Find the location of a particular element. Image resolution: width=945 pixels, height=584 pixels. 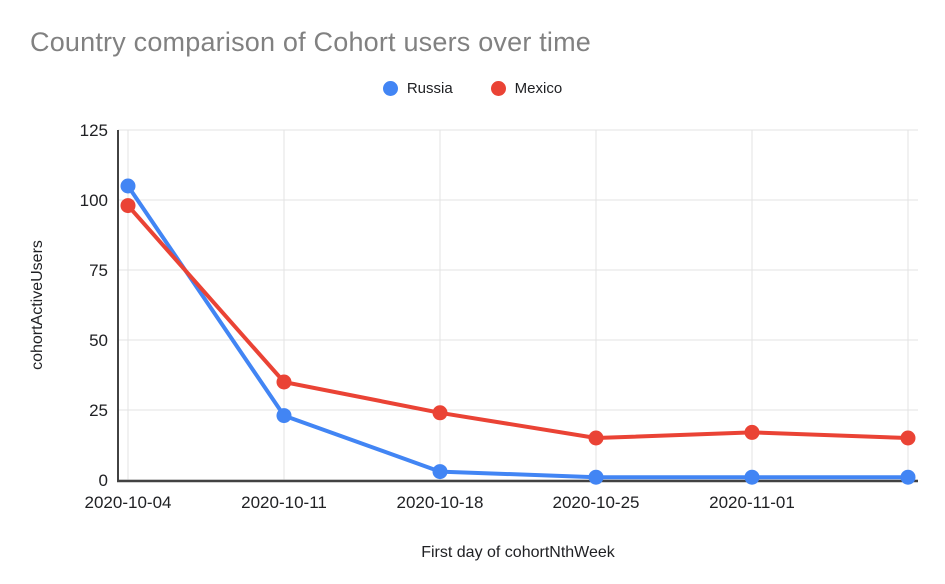

y-tick-label: 100 is located at coordinates (94, 200).